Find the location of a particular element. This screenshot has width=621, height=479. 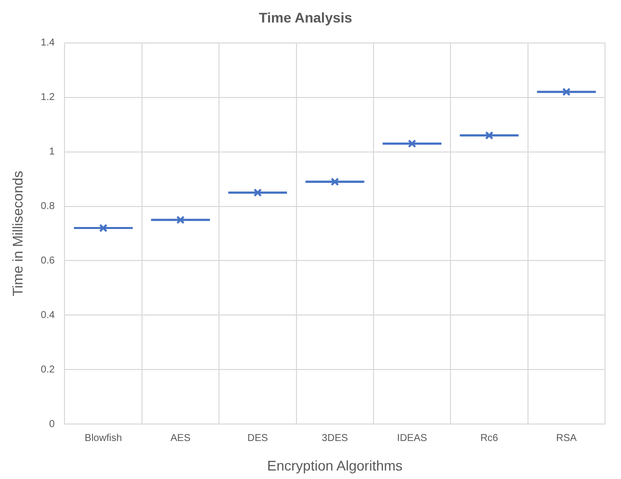

y-tick-label: 1.2 is located at coordinates (48, 98).